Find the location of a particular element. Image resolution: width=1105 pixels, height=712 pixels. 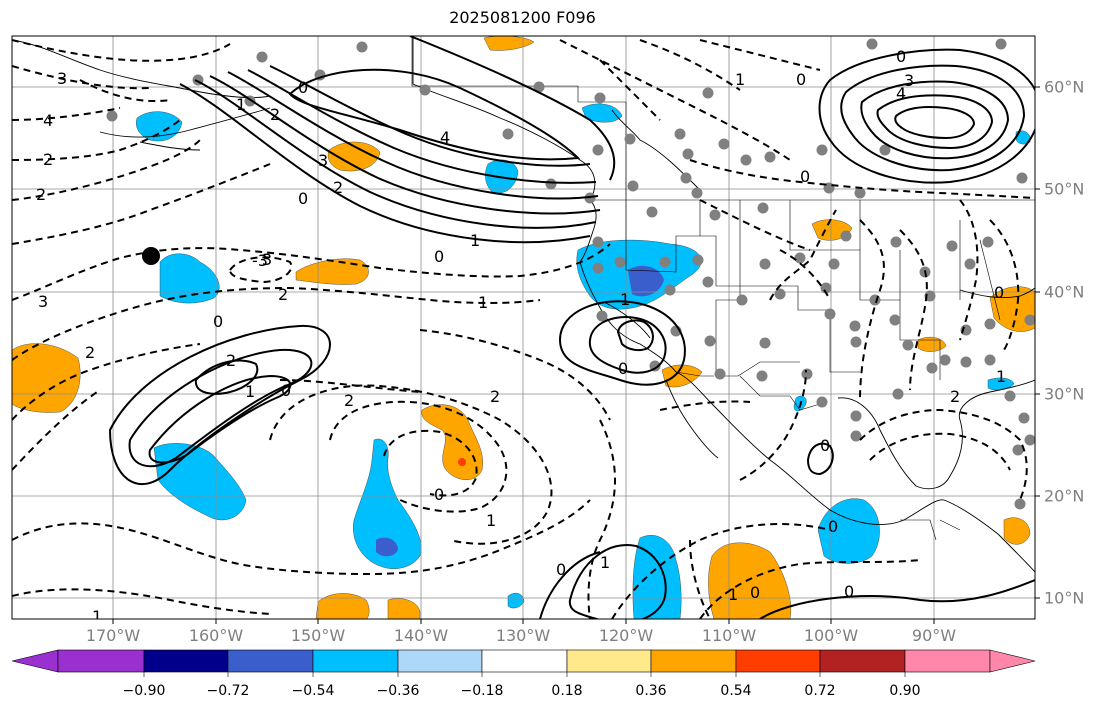

contour-label: -3 is located at coordinates (260, 260).